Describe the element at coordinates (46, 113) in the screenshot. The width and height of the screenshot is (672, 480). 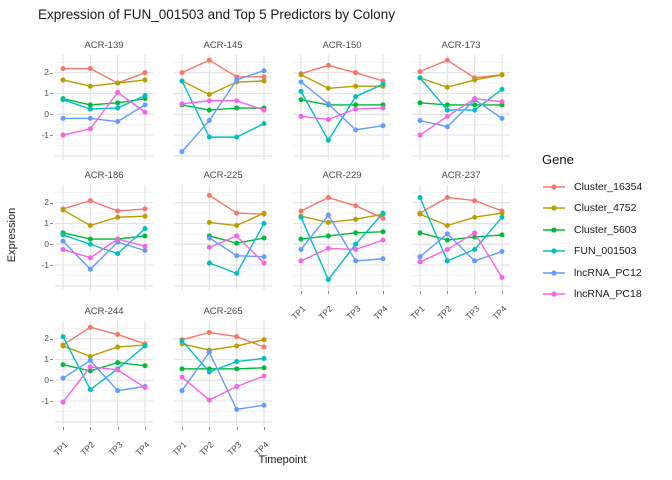
I see `y-tick-label: 0` at that location.